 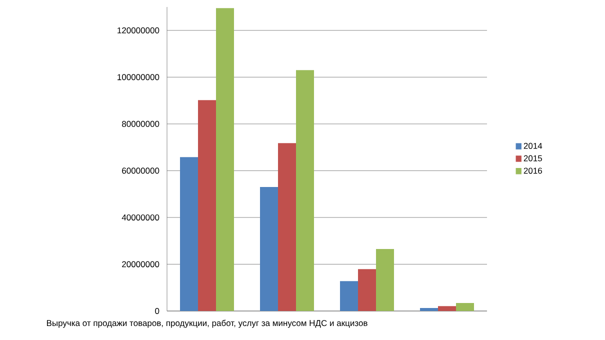 What do you see at coordinates (533, 171) in the screenshot?
I see `legend-label: 2016` at bounding box center [533, 171].